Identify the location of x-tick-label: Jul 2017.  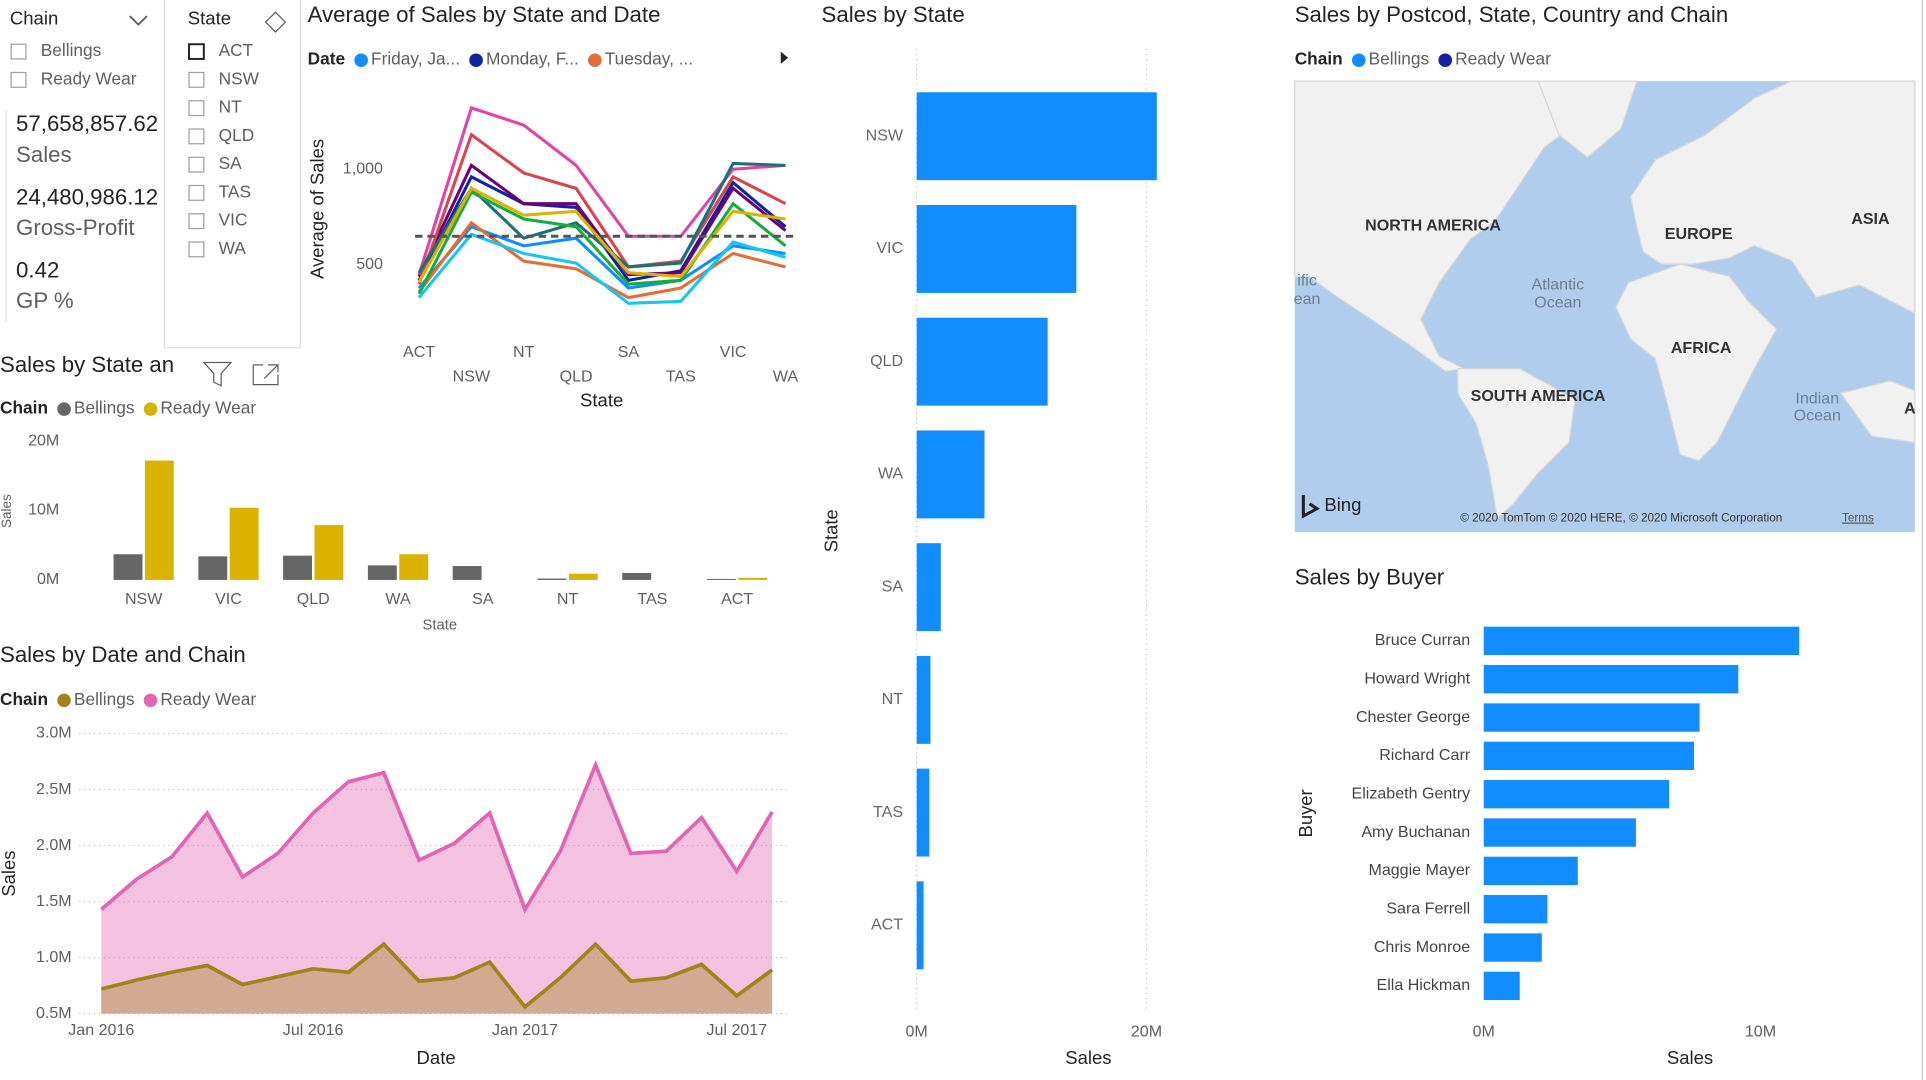
(736, 1030).